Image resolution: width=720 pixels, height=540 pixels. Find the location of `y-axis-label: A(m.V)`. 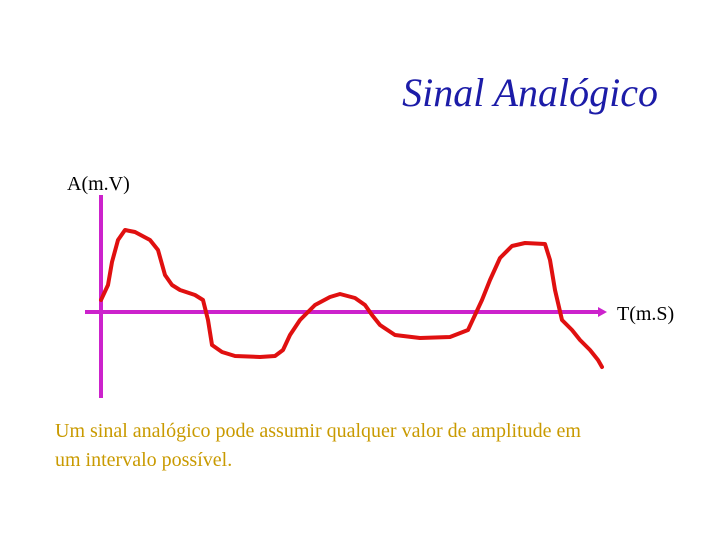

y-axis-label: A(m.V) is located at coordinates (98, 184).